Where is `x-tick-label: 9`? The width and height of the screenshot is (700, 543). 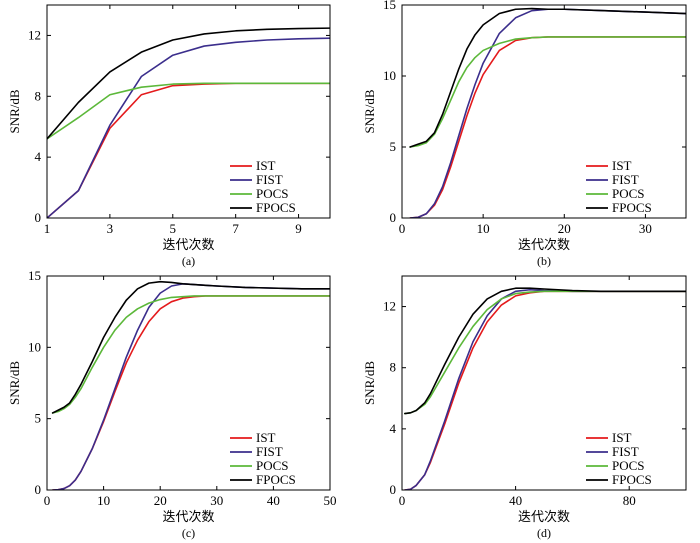
x-tick-label: 9 is located at coordinates (298, 228).